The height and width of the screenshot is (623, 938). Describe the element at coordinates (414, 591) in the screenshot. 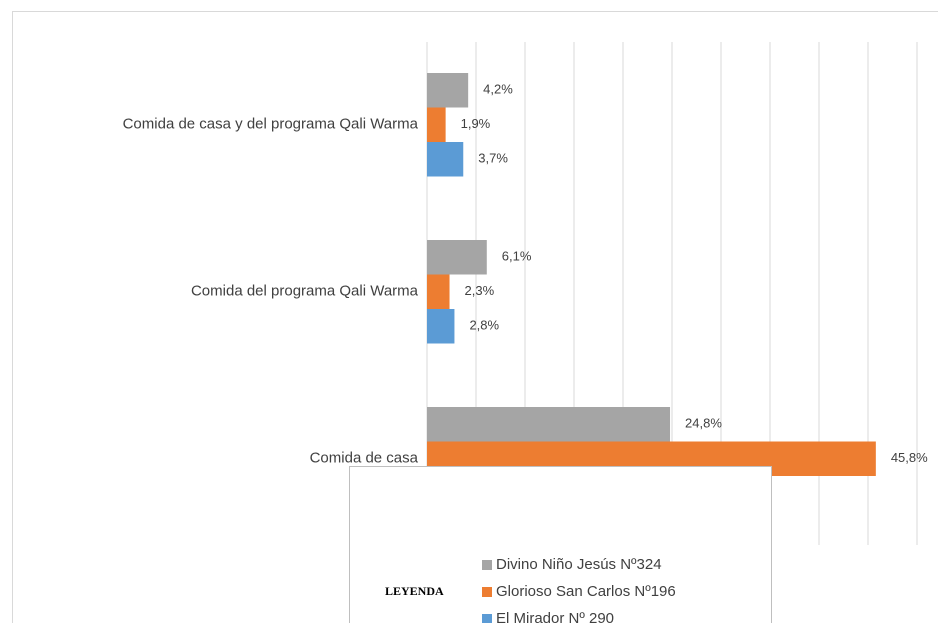

I see `legend-title: LEYENDA` at that location.